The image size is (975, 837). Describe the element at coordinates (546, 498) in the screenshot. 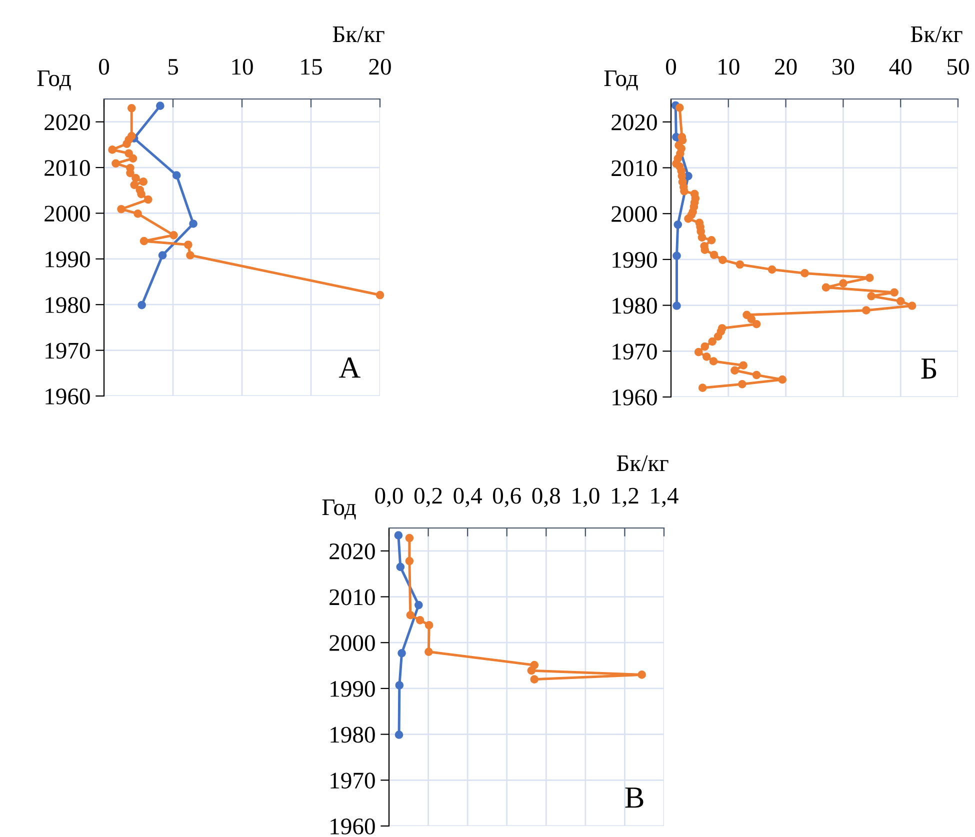

I see `x-tick-label: 0,8` at that location.